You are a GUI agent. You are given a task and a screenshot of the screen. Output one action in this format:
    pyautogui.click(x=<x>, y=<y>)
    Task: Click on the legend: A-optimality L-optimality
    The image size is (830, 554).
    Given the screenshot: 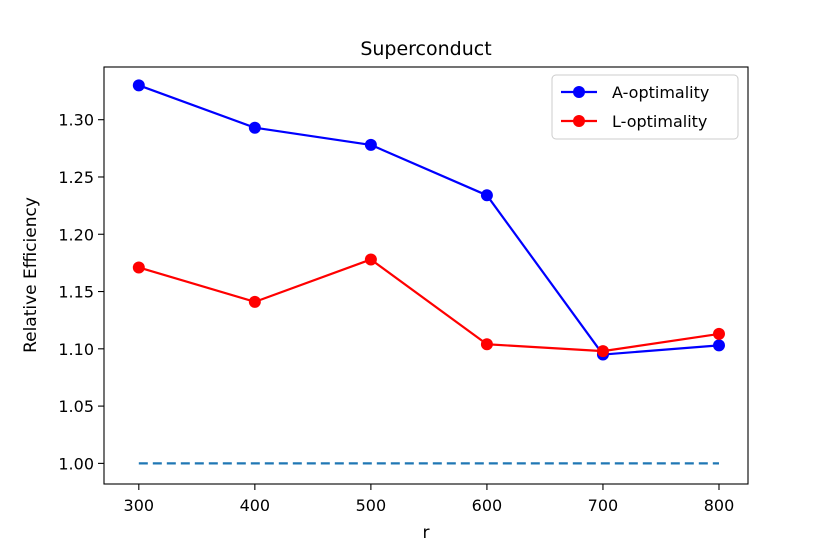 What is the action you would take?
    pyautogui.click(x=645, y=107)
    